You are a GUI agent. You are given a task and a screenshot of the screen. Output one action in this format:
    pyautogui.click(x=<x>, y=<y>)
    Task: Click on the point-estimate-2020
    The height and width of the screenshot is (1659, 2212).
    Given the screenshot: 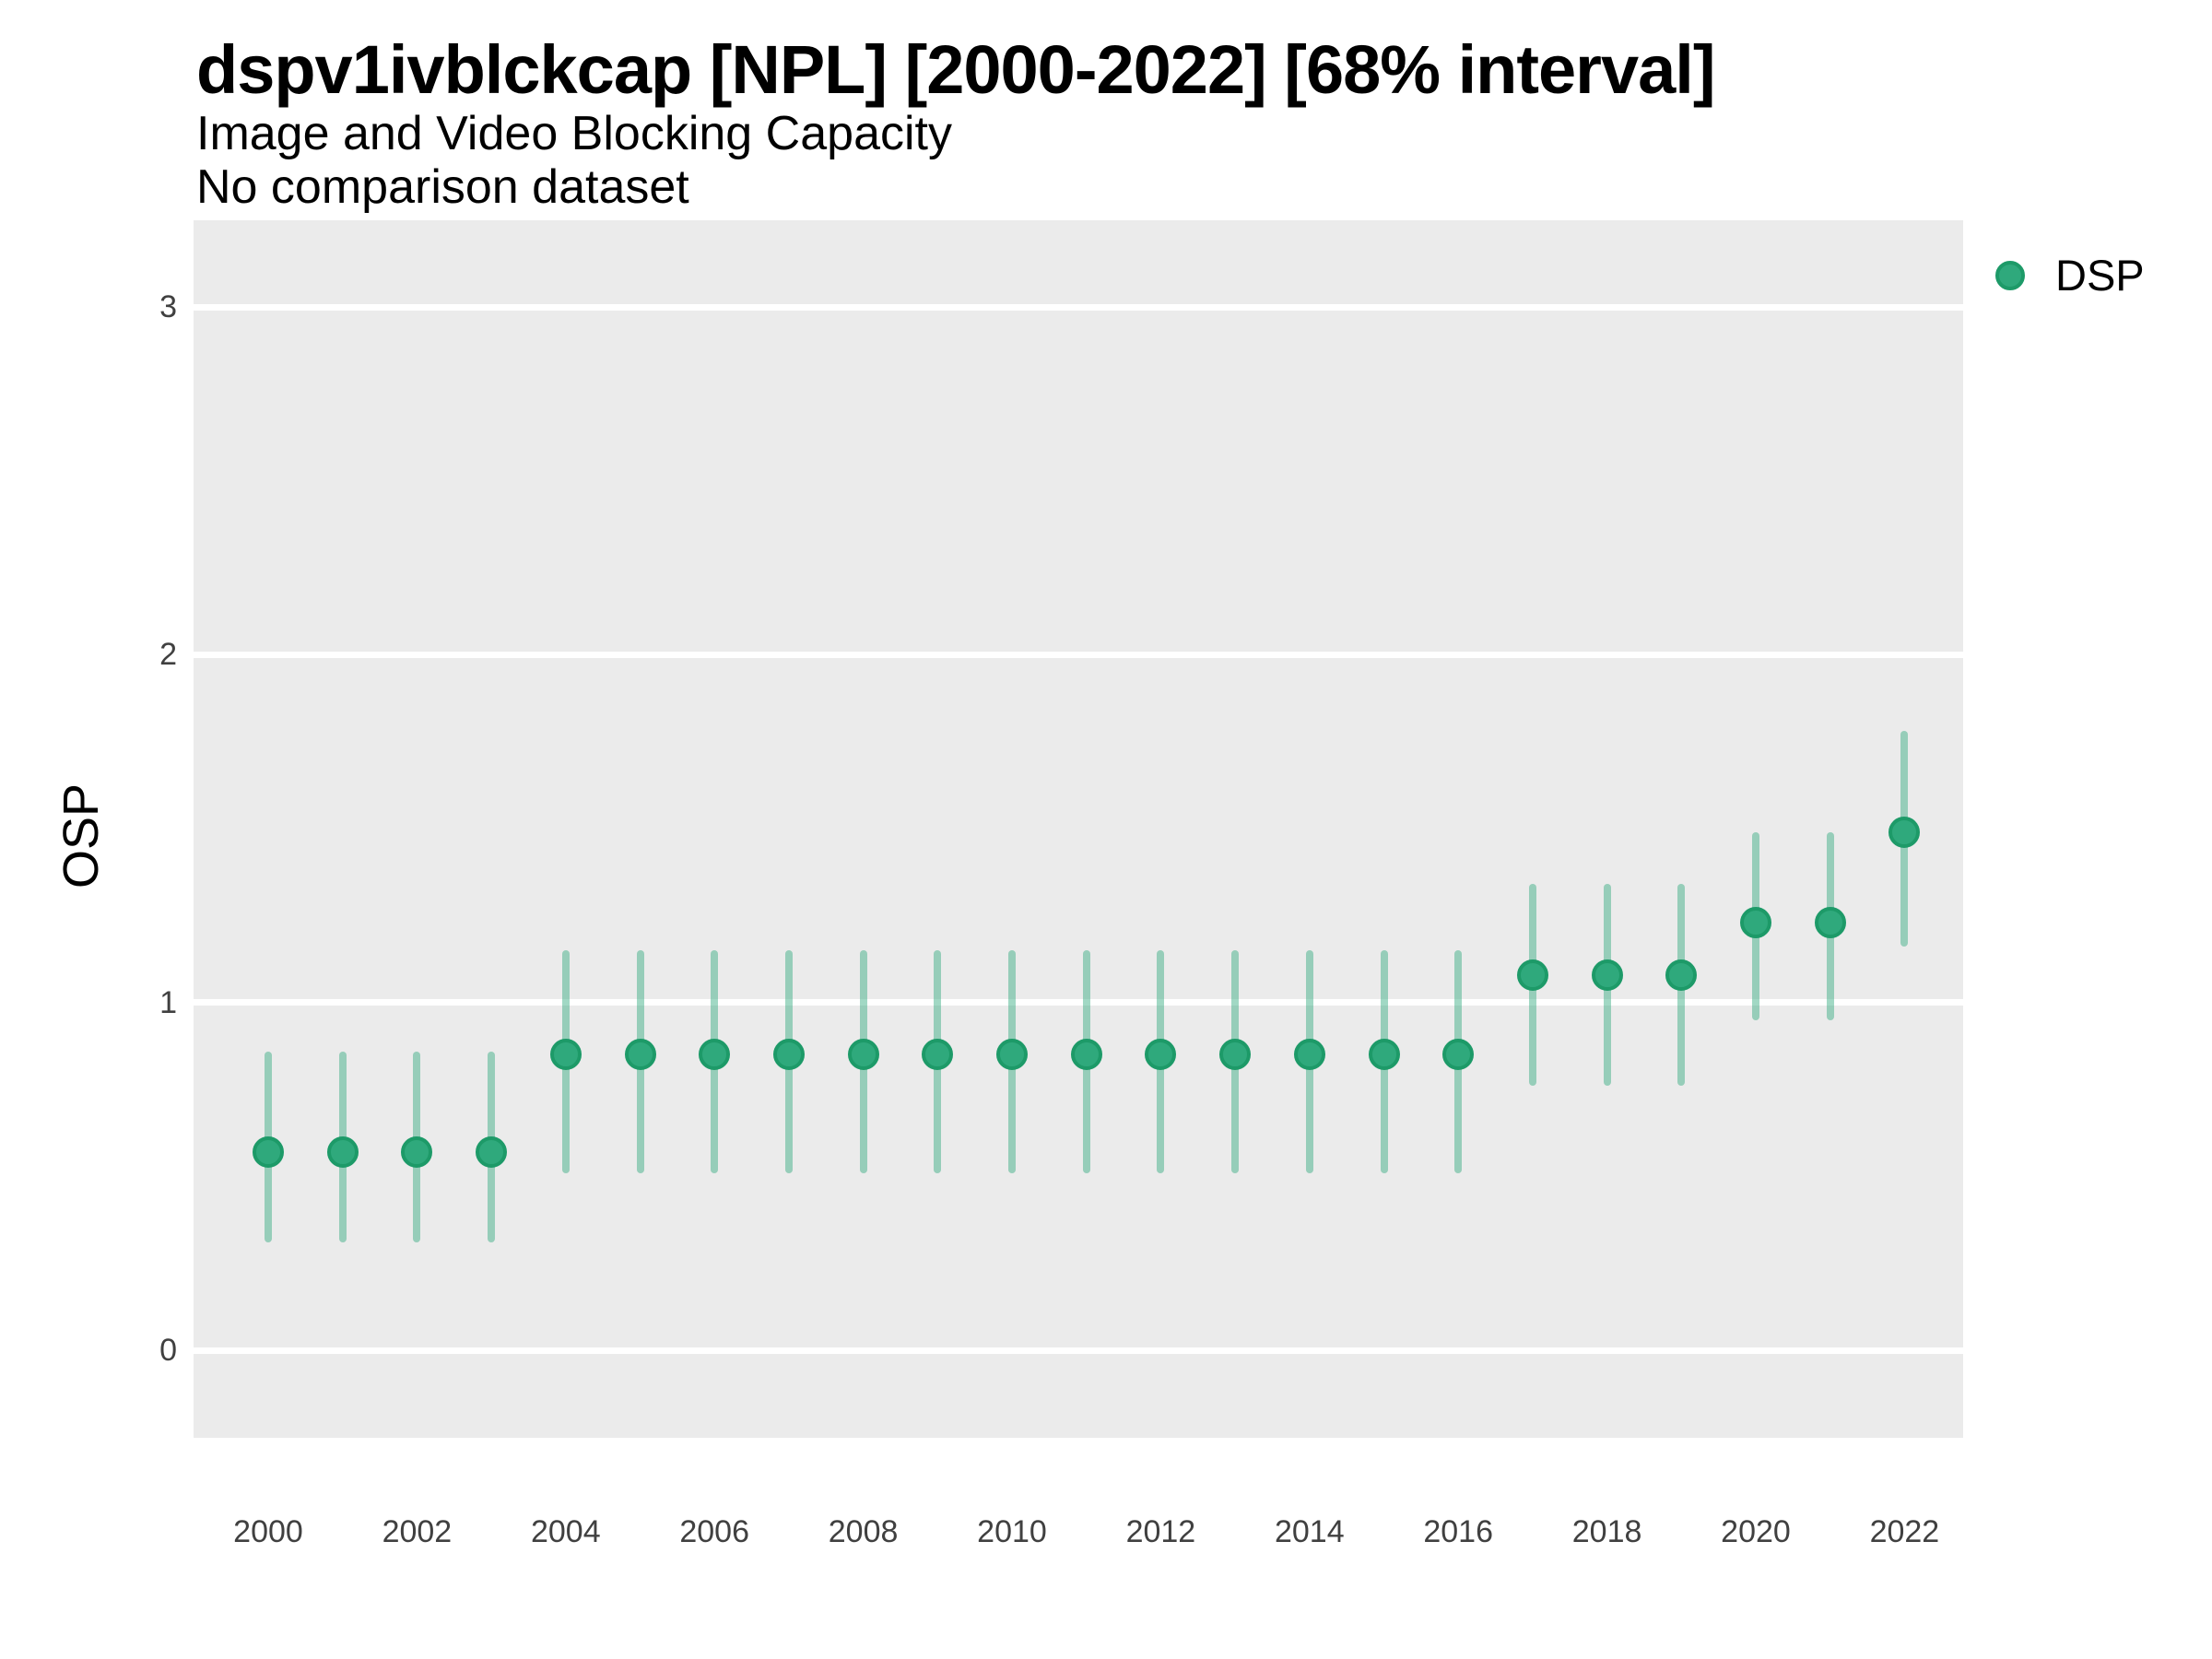 What is the action you would take?
    pyautogui.click(x=1755, y=922)
    